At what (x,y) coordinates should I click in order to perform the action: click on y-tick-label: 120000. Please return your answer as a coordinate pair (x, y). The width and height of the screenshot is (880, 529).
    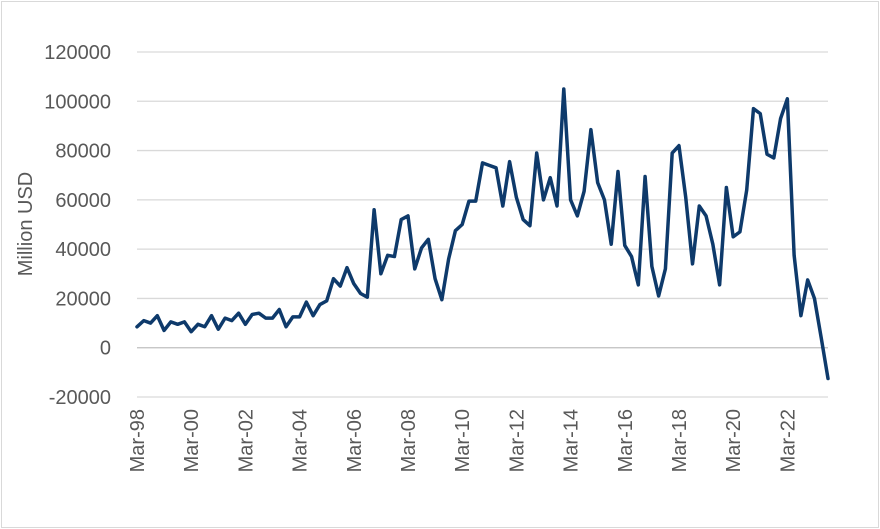
    Looking at the image, I should click on (77, 53).